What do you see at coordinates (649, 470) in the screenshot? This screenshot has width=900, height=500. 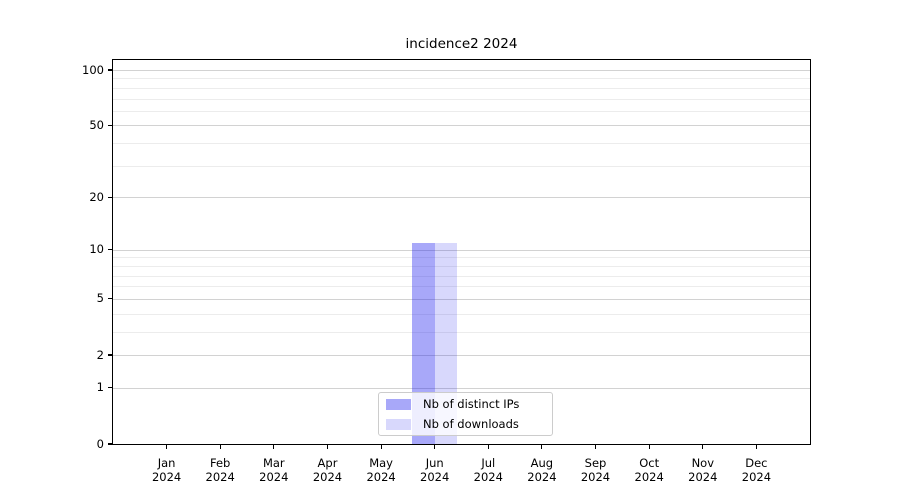 I see `x-tick-label: Oct 2024` at bounding box center [649, 470].